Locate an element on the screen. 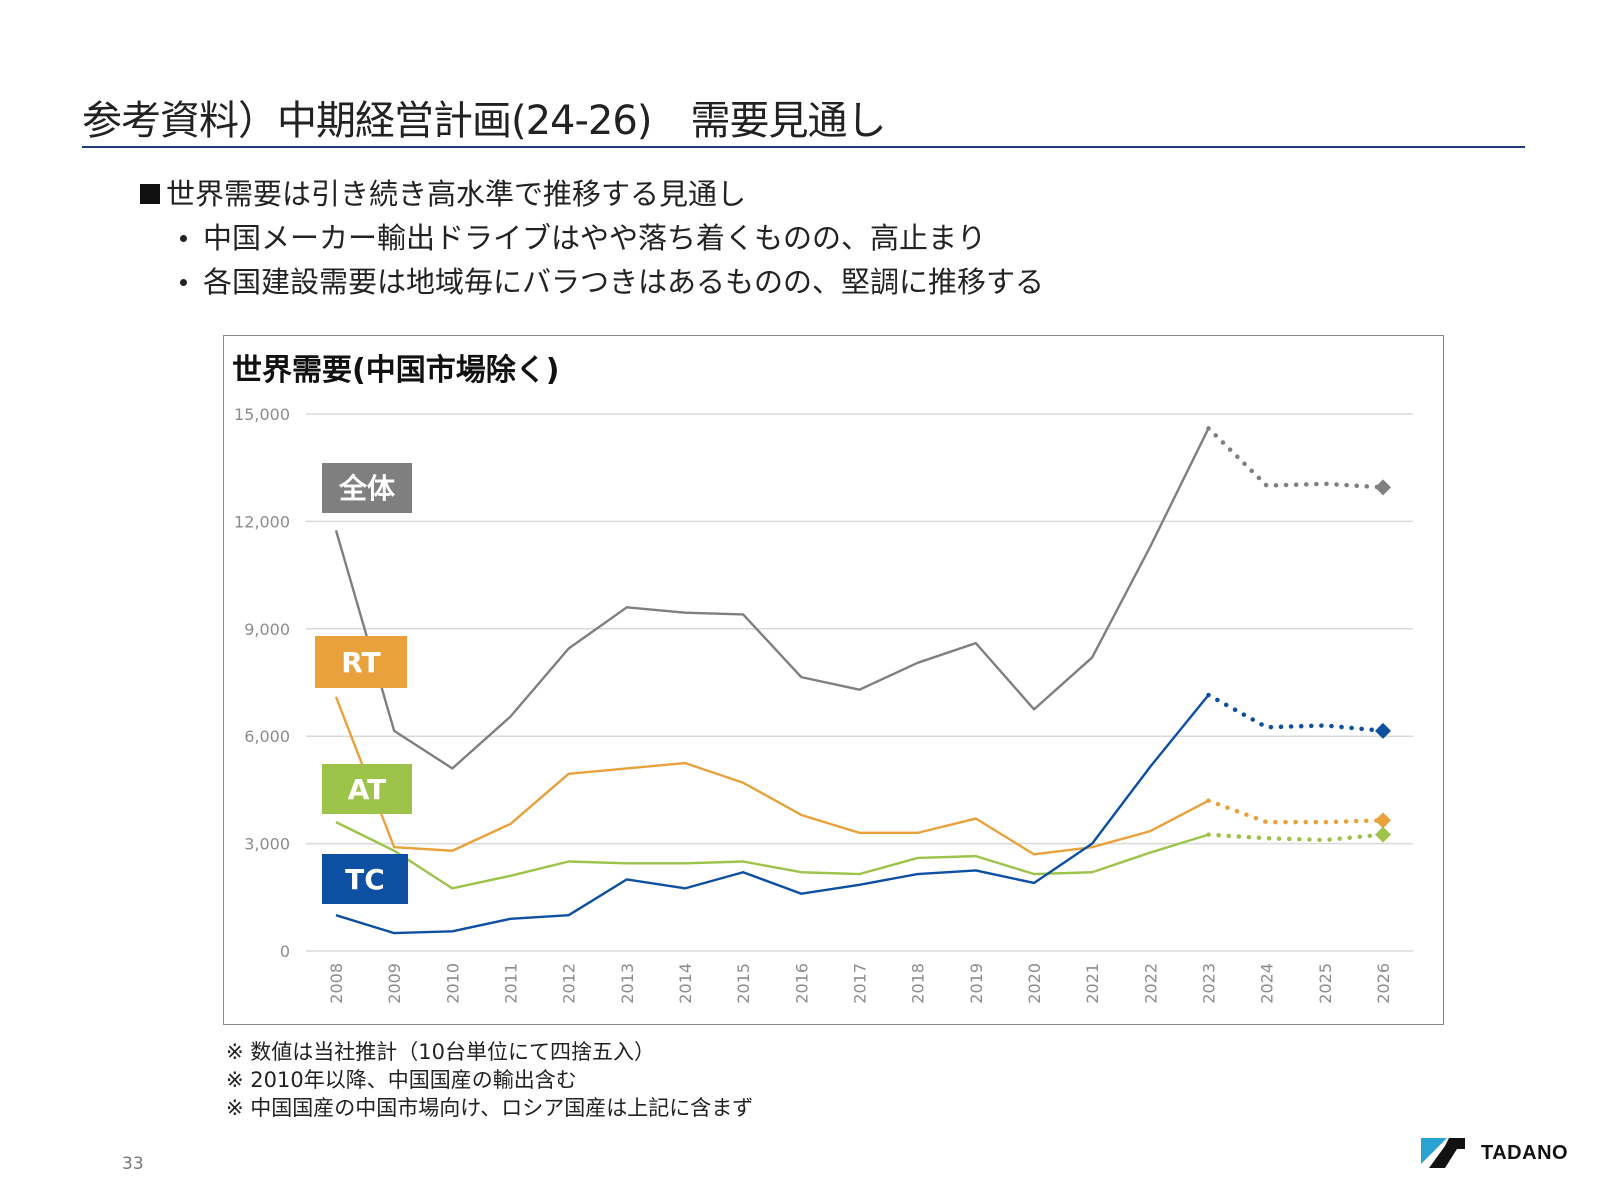 The height and width of the screenshot is (1200, 1600). bullet-sub: 中国メーカー輸出ドライブはやや落ち着くものの、高止まり is located at coordinates (612, 238).